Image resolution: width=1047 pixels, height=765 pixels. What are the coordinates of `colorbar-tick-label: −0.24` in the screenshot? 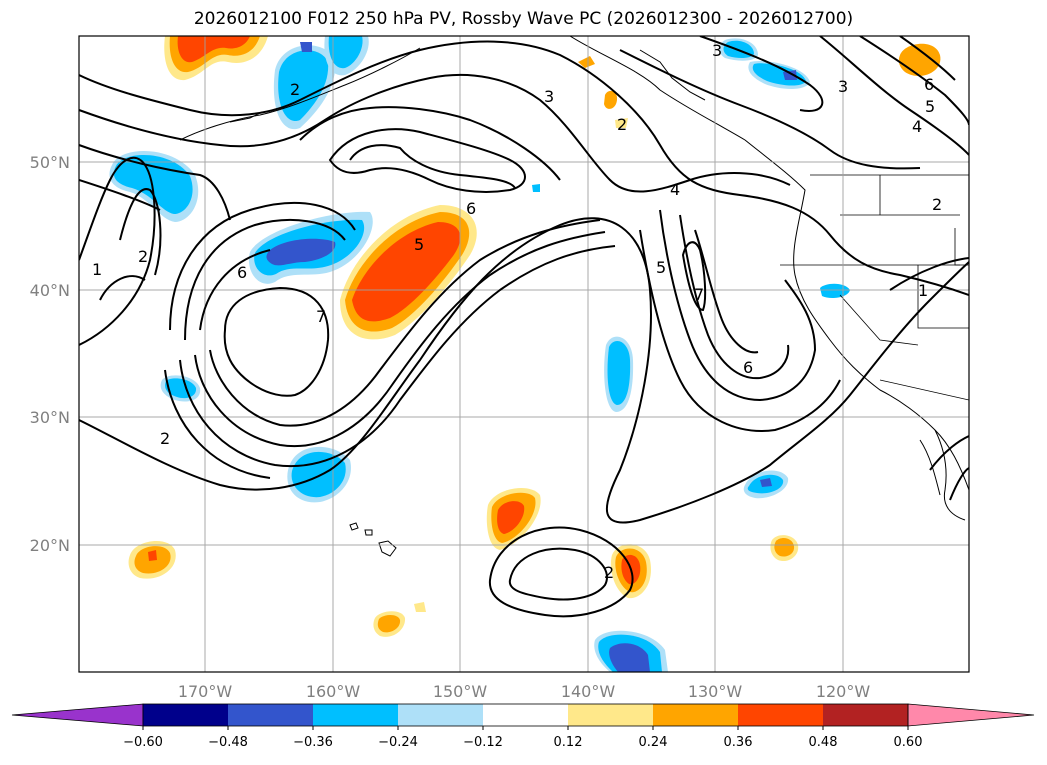 It's located at (398, 742).